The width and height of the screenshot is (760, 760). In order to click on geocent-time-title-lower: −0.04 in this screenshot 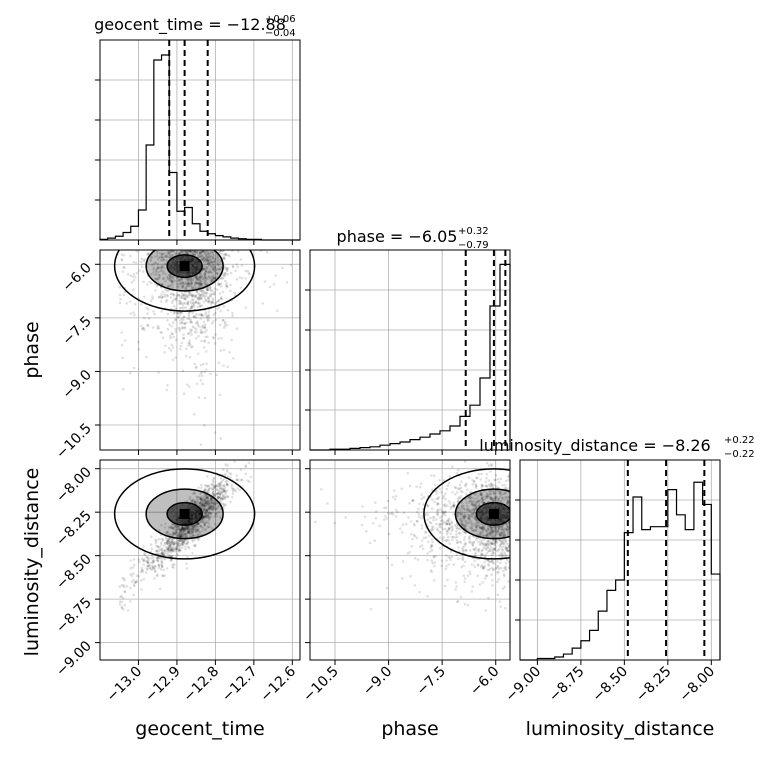, I will do `click(280, 33)`.